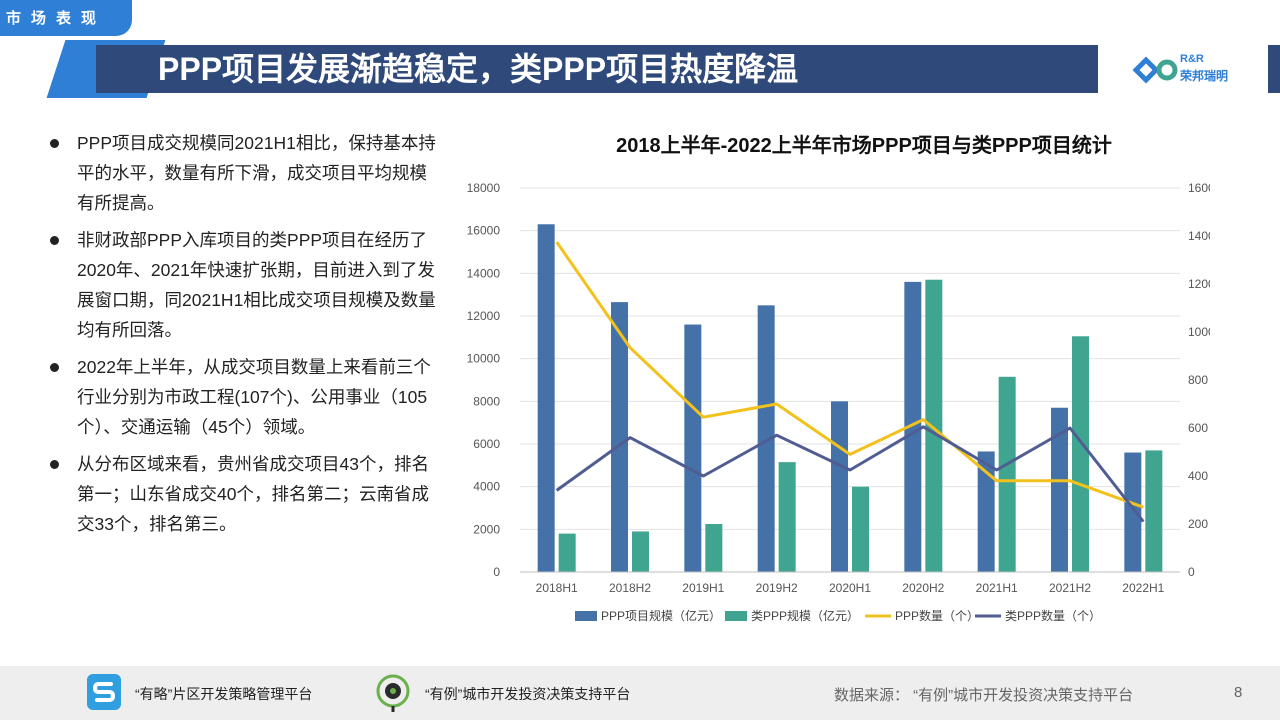 Image resolution: width=1280 pixels, height=720 pixels. Describe the element at coordinates (224, 694) in the screenshot. I see `platform1-label: “有略”片区开发策略管理平台` at that location.